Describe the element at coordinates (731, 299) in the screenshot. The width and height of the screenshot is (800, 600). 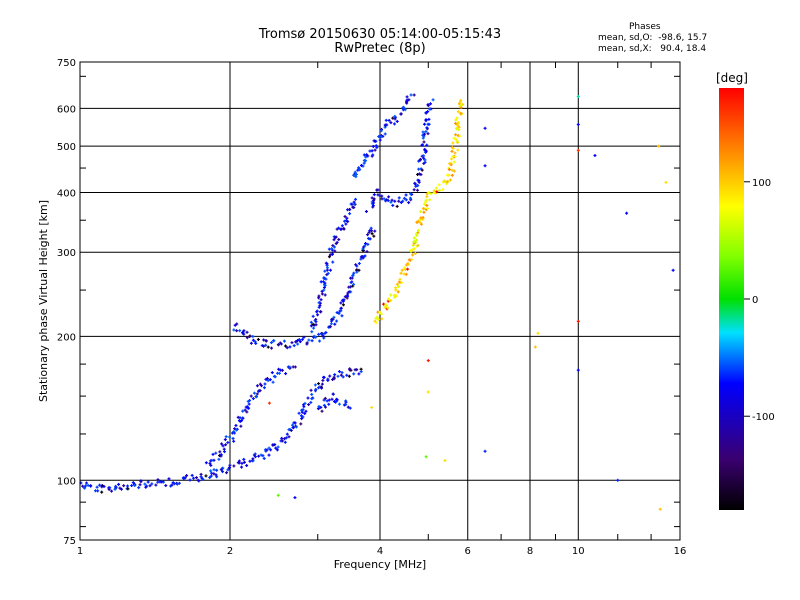
I see `colorbar` at that location.